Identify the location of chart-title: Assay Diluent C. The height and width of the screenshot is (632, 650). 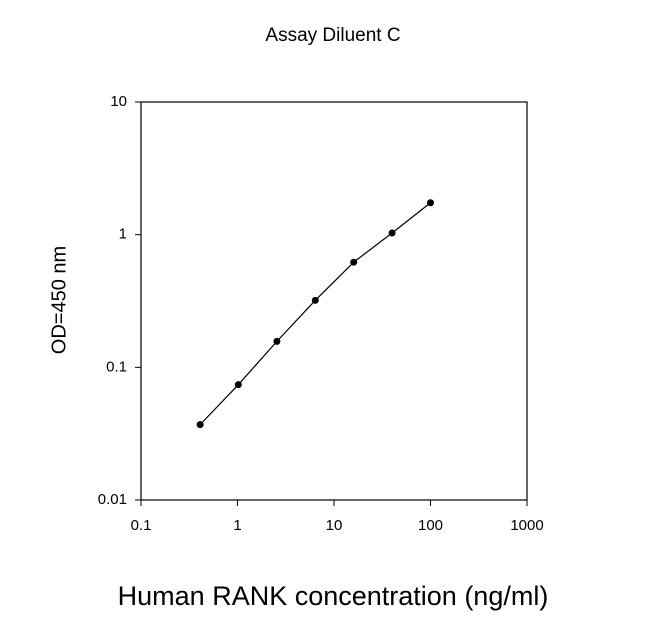
(332, 35).